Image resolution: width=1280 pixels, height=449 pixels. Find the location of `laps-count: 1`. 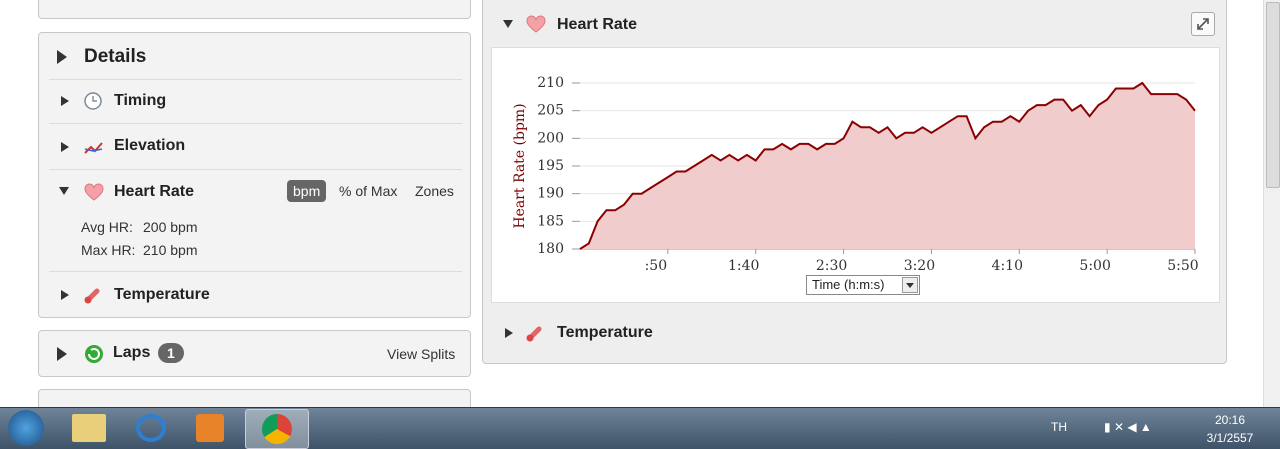

laps-count: 1 is located at coordinates (171, 353).